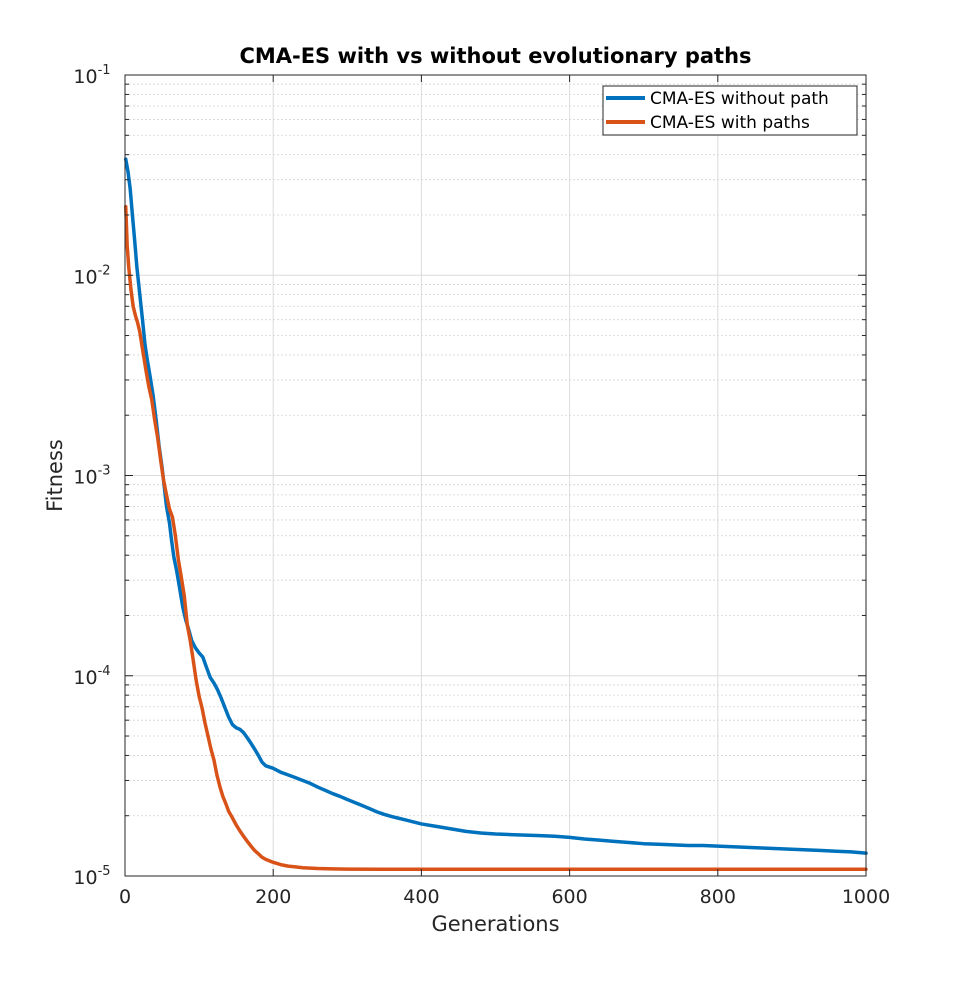 The width and height of the screenshot is (958, 988). Describe the element at coordinates (273, 897) in the screenshot. I see `x-tick-label: 200` at that location.